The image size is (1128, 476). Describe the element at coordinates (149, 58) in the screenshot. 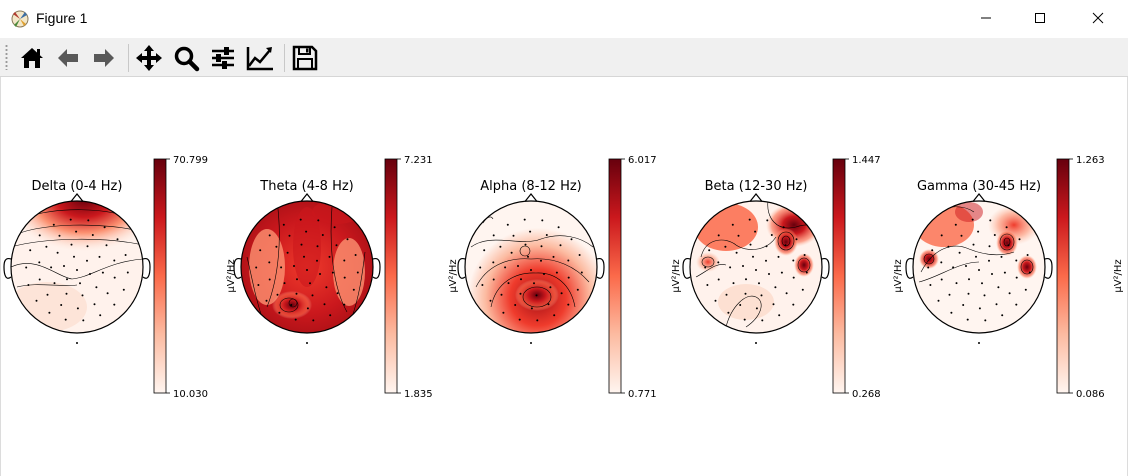

I see `pan-button` at that location.